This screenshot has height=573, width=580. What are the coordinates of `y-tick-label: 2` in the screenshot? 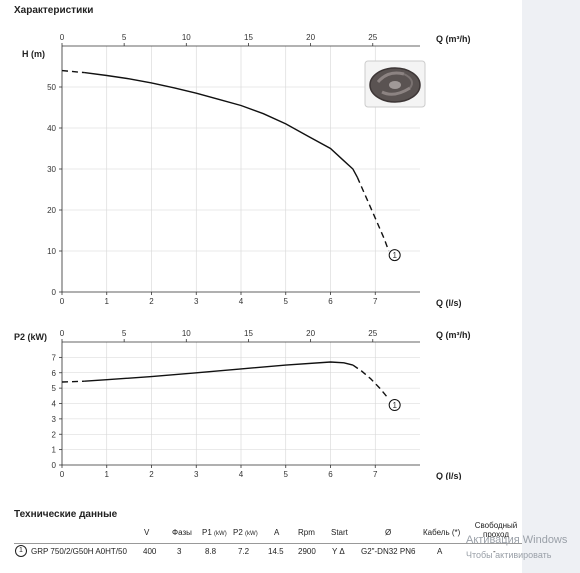 It's located at (54, 434).